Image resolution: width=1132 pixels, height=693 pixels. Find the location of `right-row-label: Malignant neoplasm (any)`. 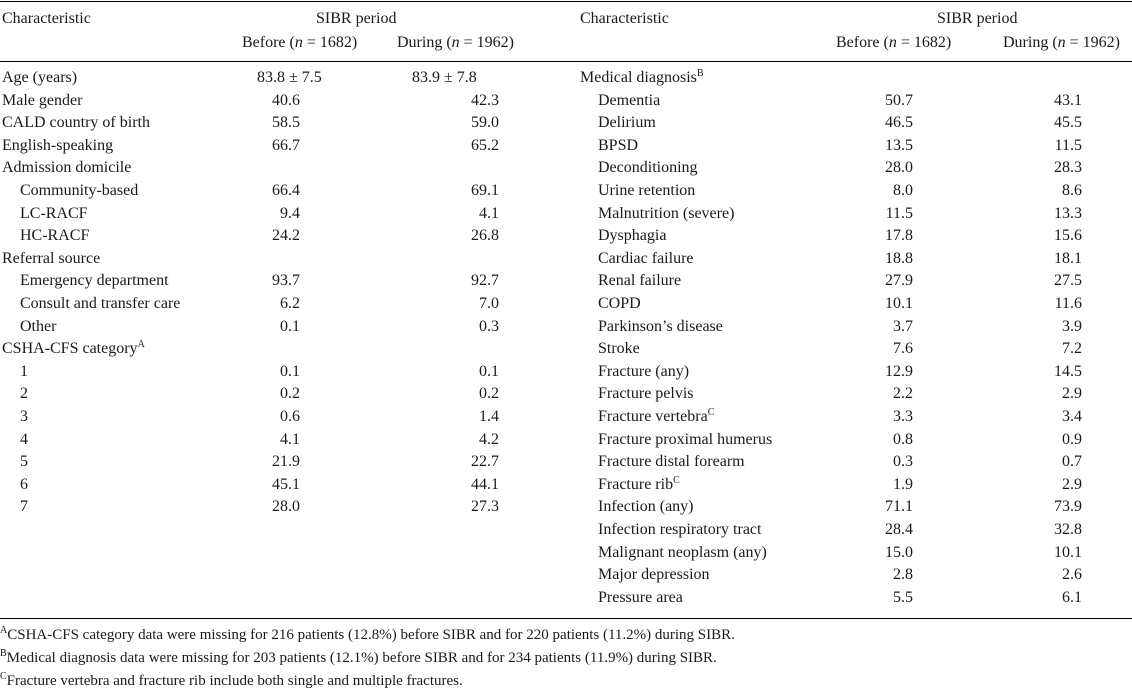

right-row-label: Malignant neoplasm (any) is located at coordinates (682, 552).